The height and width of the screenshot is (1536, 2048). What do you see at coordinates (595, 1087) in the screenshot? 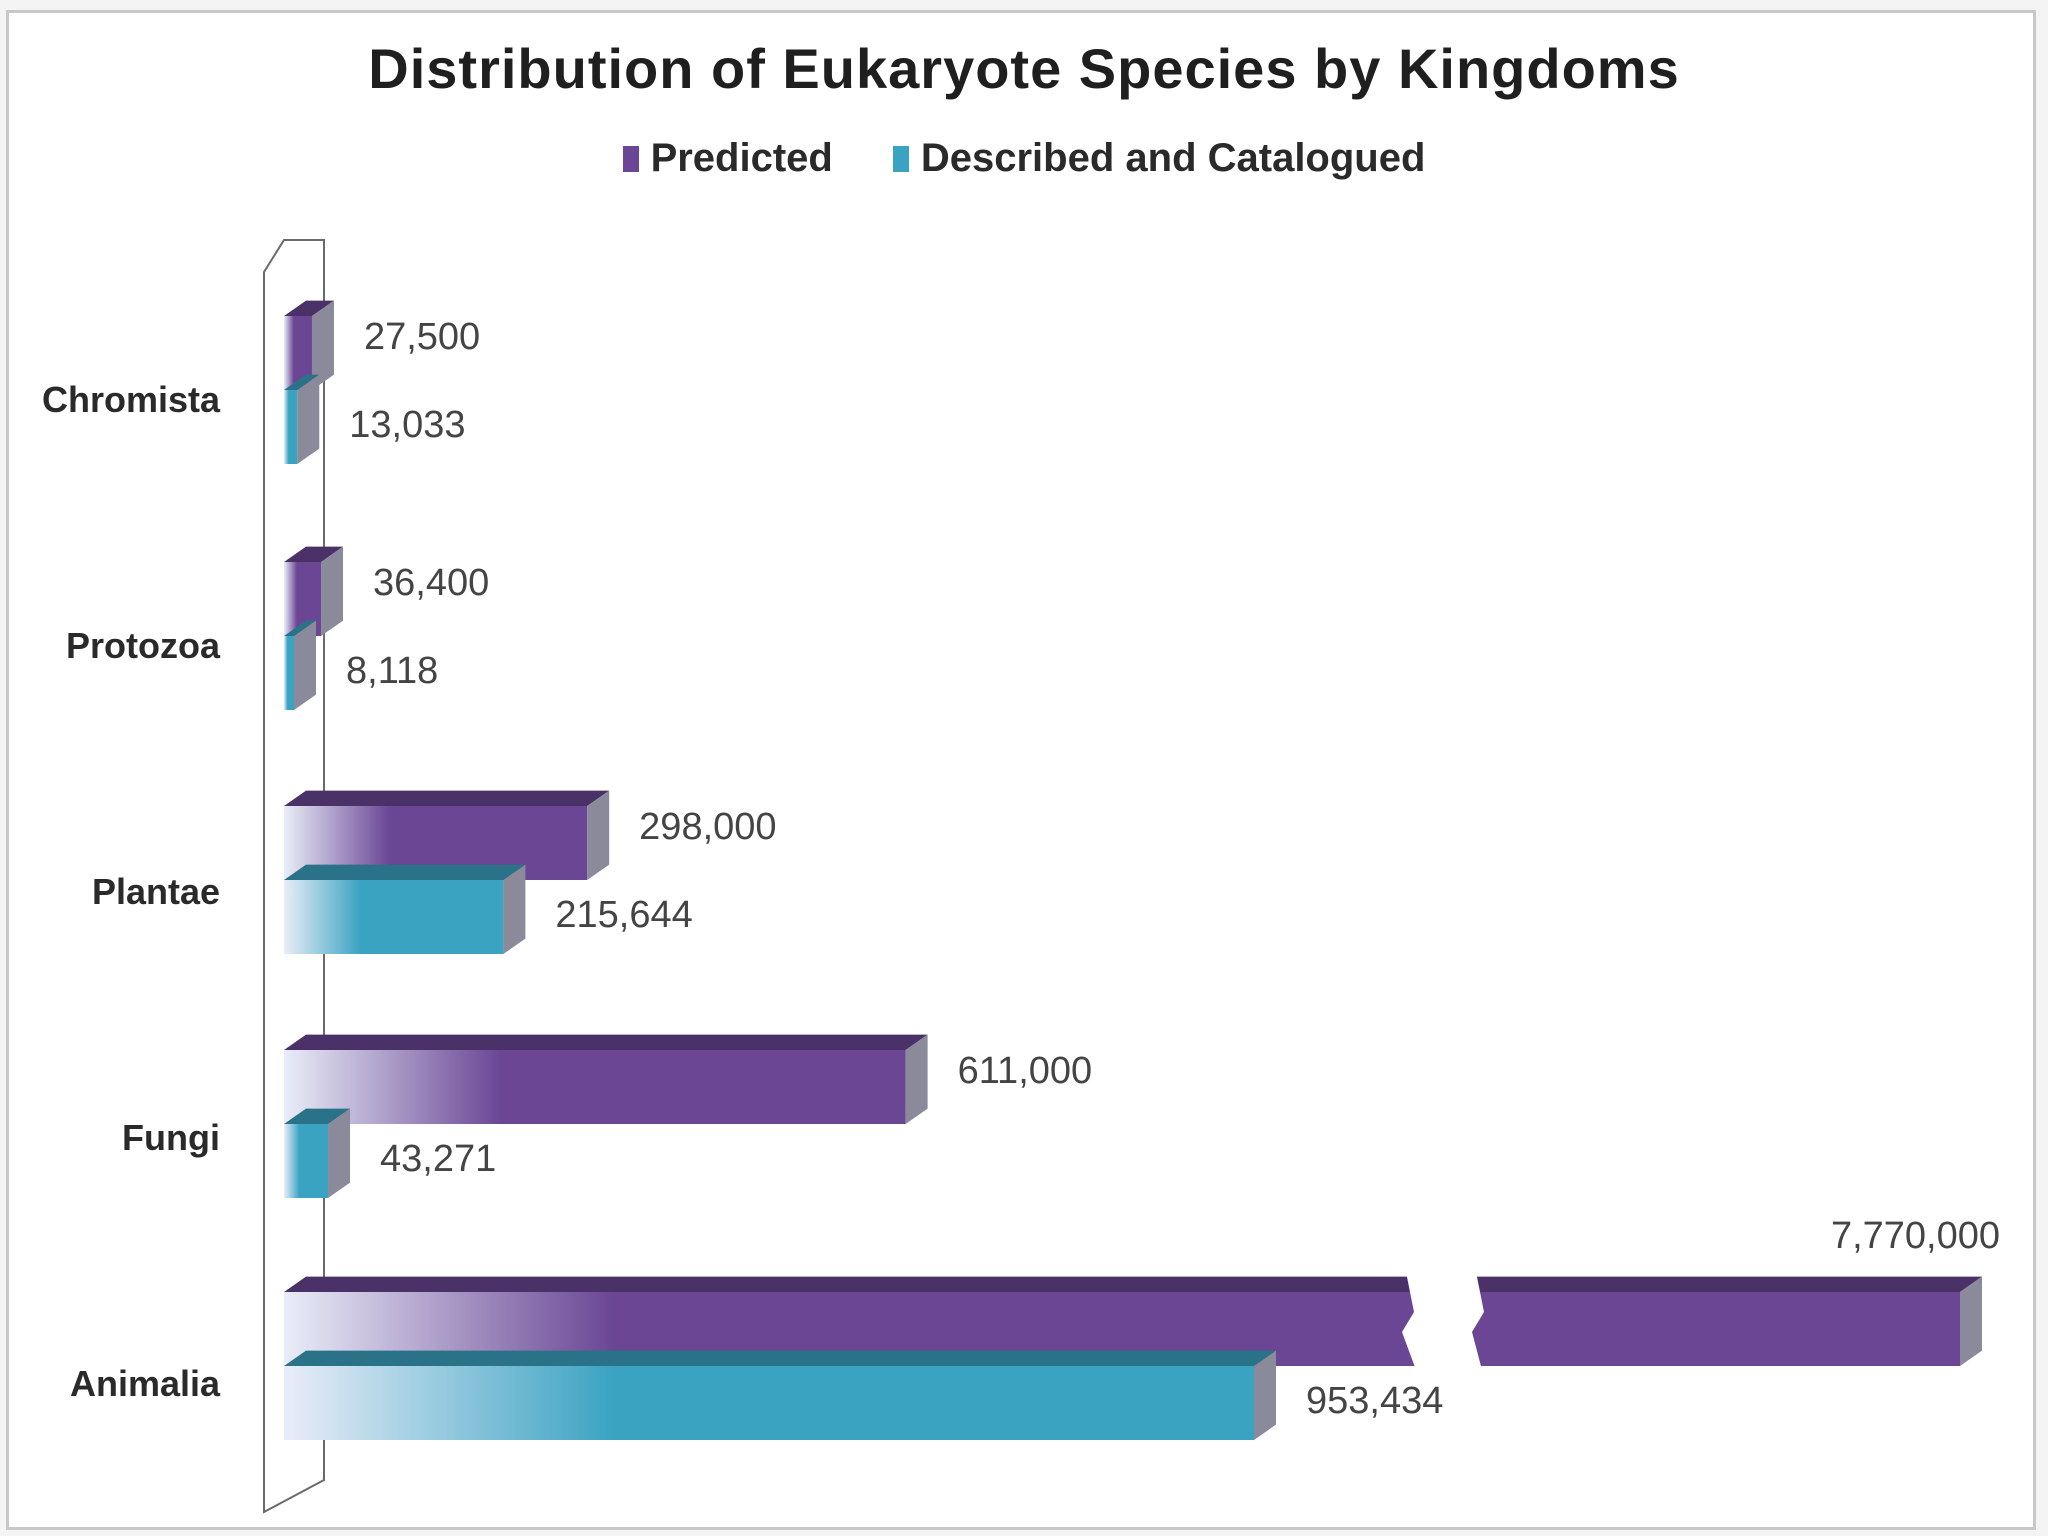
I see `bar-predicted-fungi` at bounding box center [595, 1087].